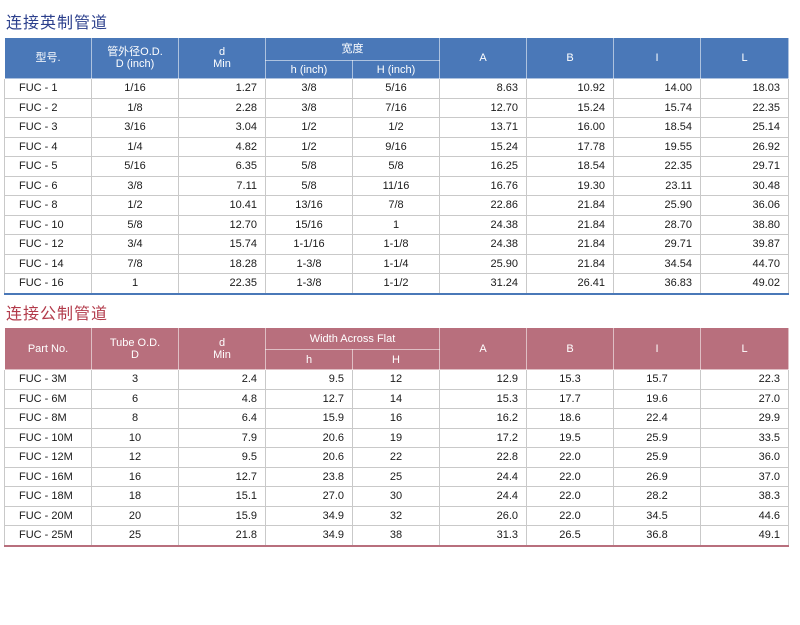 This screenshot has width=800, height=625. Describe the element at coordinates (48, 284) in the screenshot. I see `table-cell: FUC - 16` at that location.